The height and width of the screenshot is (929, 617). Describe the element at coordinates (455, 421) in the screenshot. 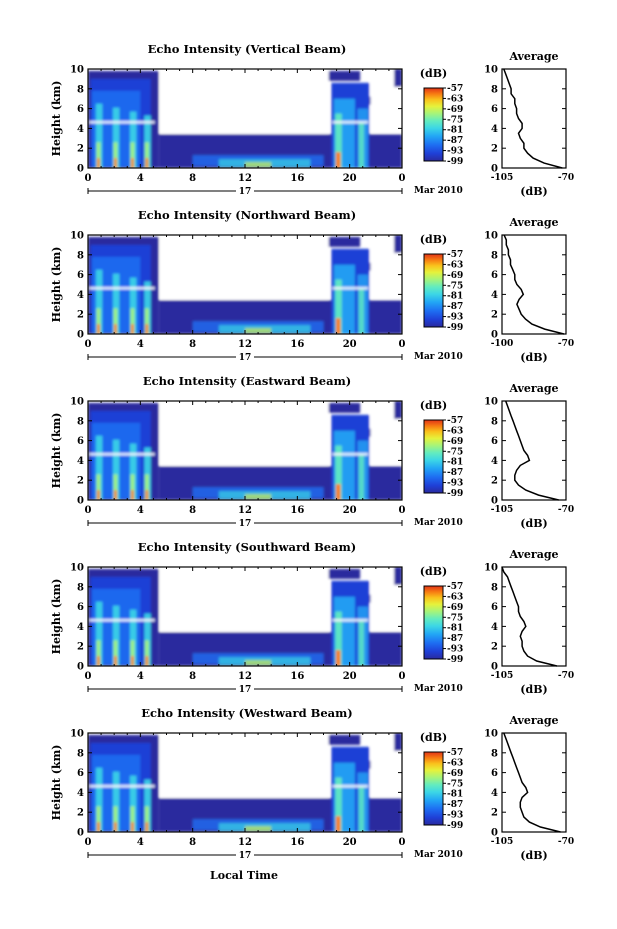

I see `colorbar-tick-label: -57` at that location.